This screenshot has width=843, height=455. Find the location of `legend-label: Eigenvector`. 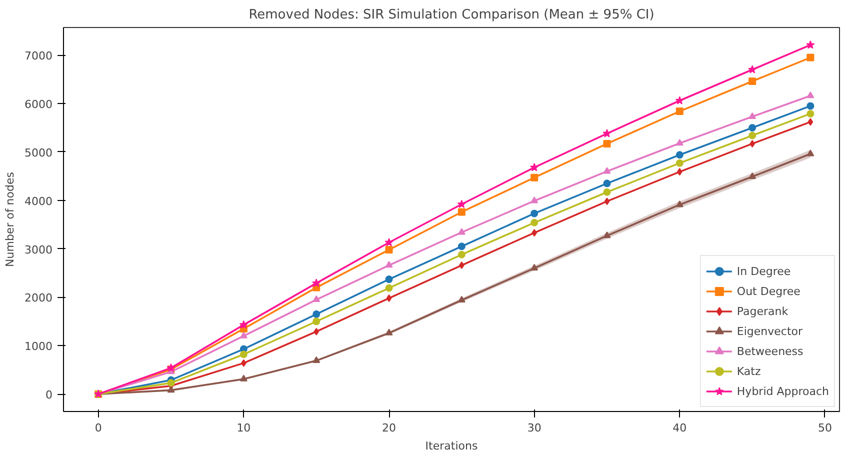

legend-label: Eigenvector is located at coordinates (769, 331).